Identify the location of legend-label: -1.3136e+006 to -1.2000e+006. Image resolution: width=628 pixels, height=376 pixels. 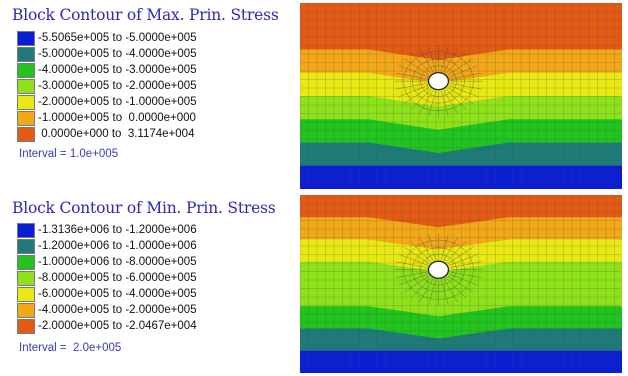
(117, 230).